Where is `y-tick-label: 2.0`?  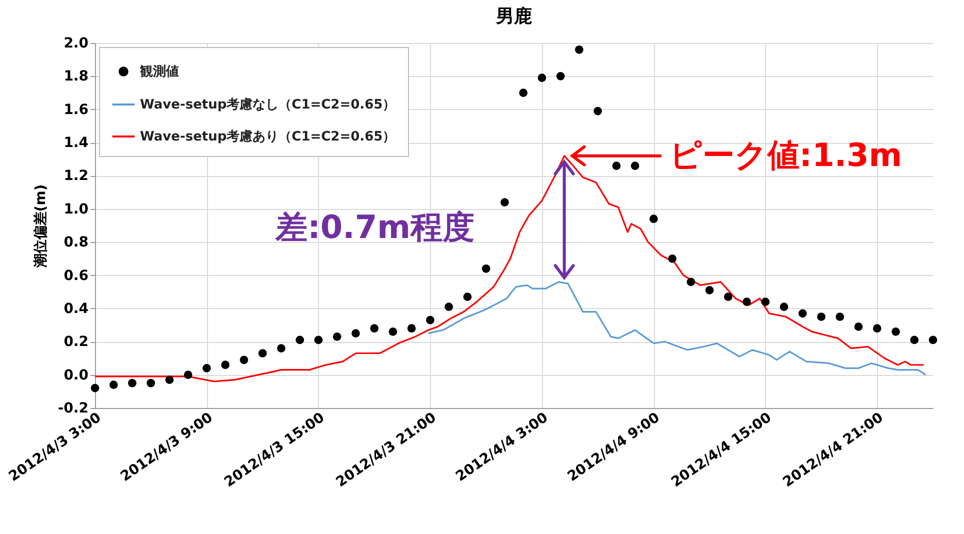
y-tick-label: 2.0 is located at coordinates (76, 44).